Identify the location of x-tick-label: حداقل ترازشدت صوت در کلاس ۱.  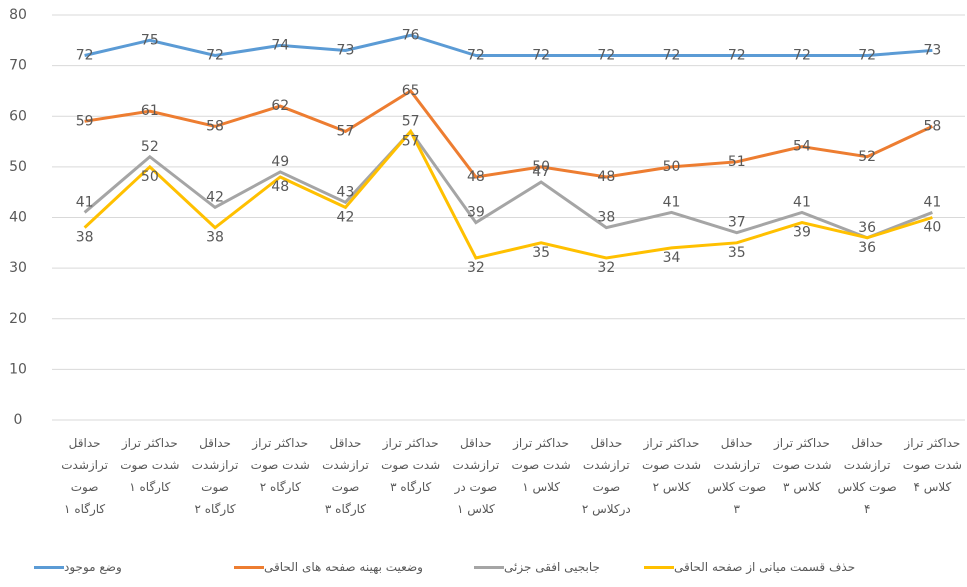
(476, 476).